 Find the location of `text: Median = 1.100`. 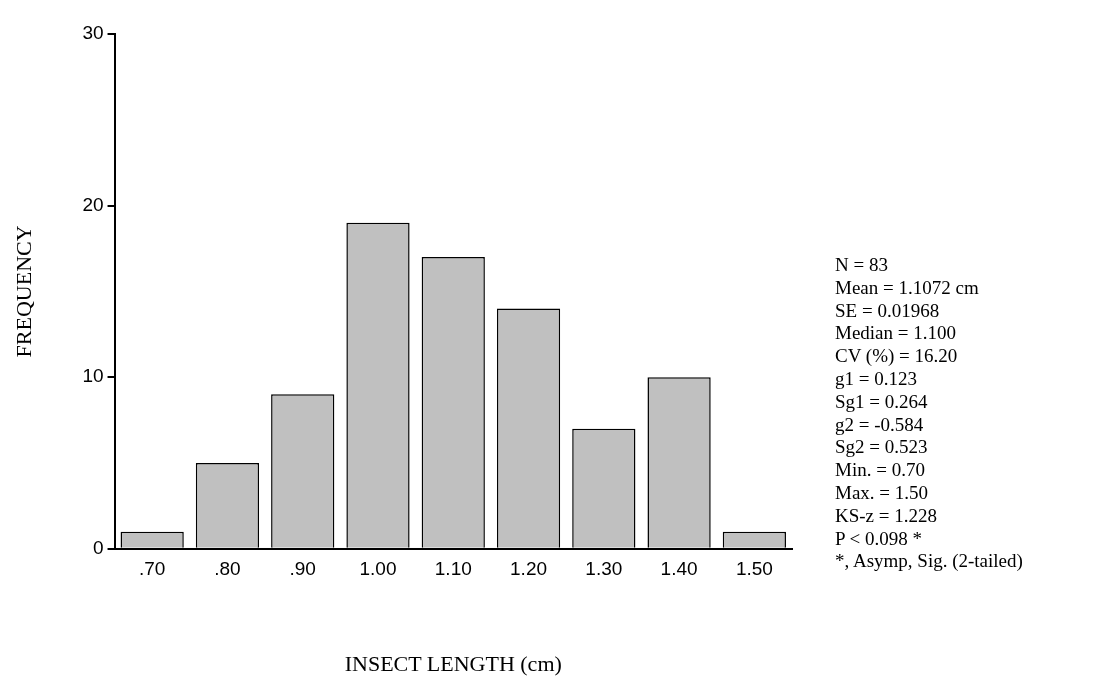

text: Median = 1.100 is located at coordinates (896, 334).